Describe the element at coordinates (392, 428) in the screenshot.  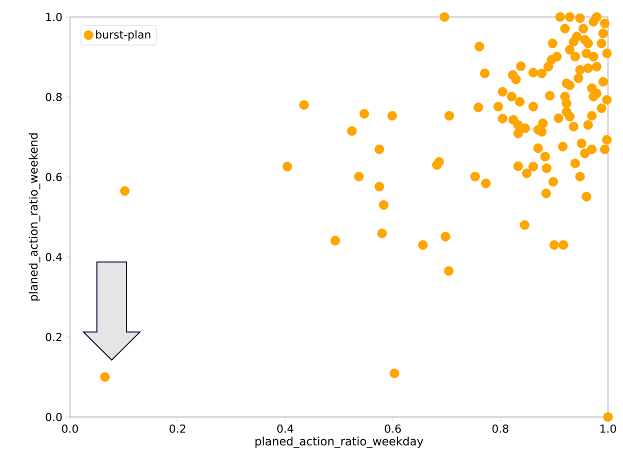
I see `x-tick-label: 0.6` at that location.